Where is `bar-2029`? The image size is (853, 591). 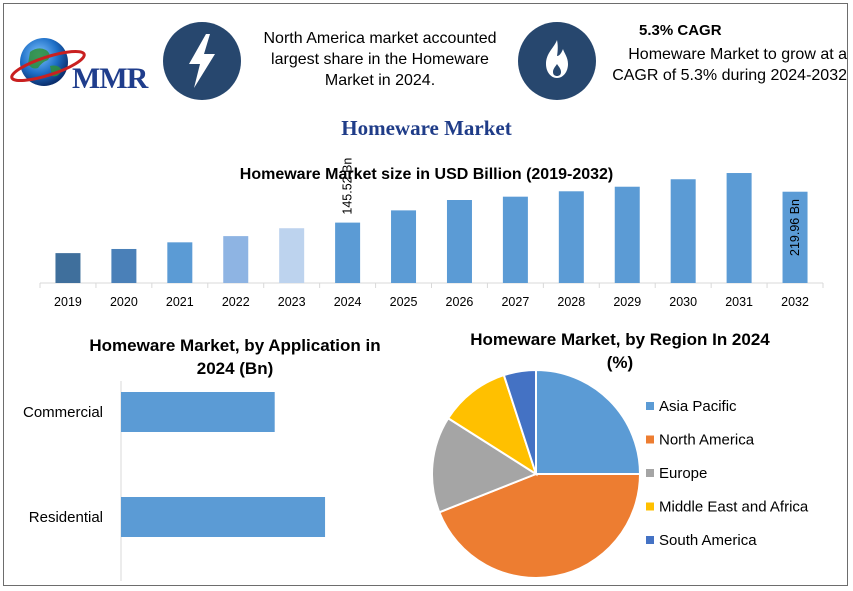
bar-2029 is located at coordinates (627, 234).